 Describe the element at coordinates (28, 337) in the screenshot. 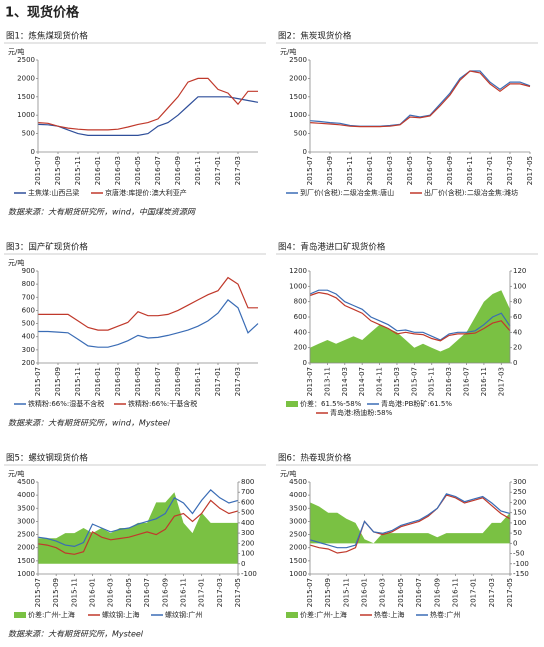

I see `y-tick-label: 400` at that location.